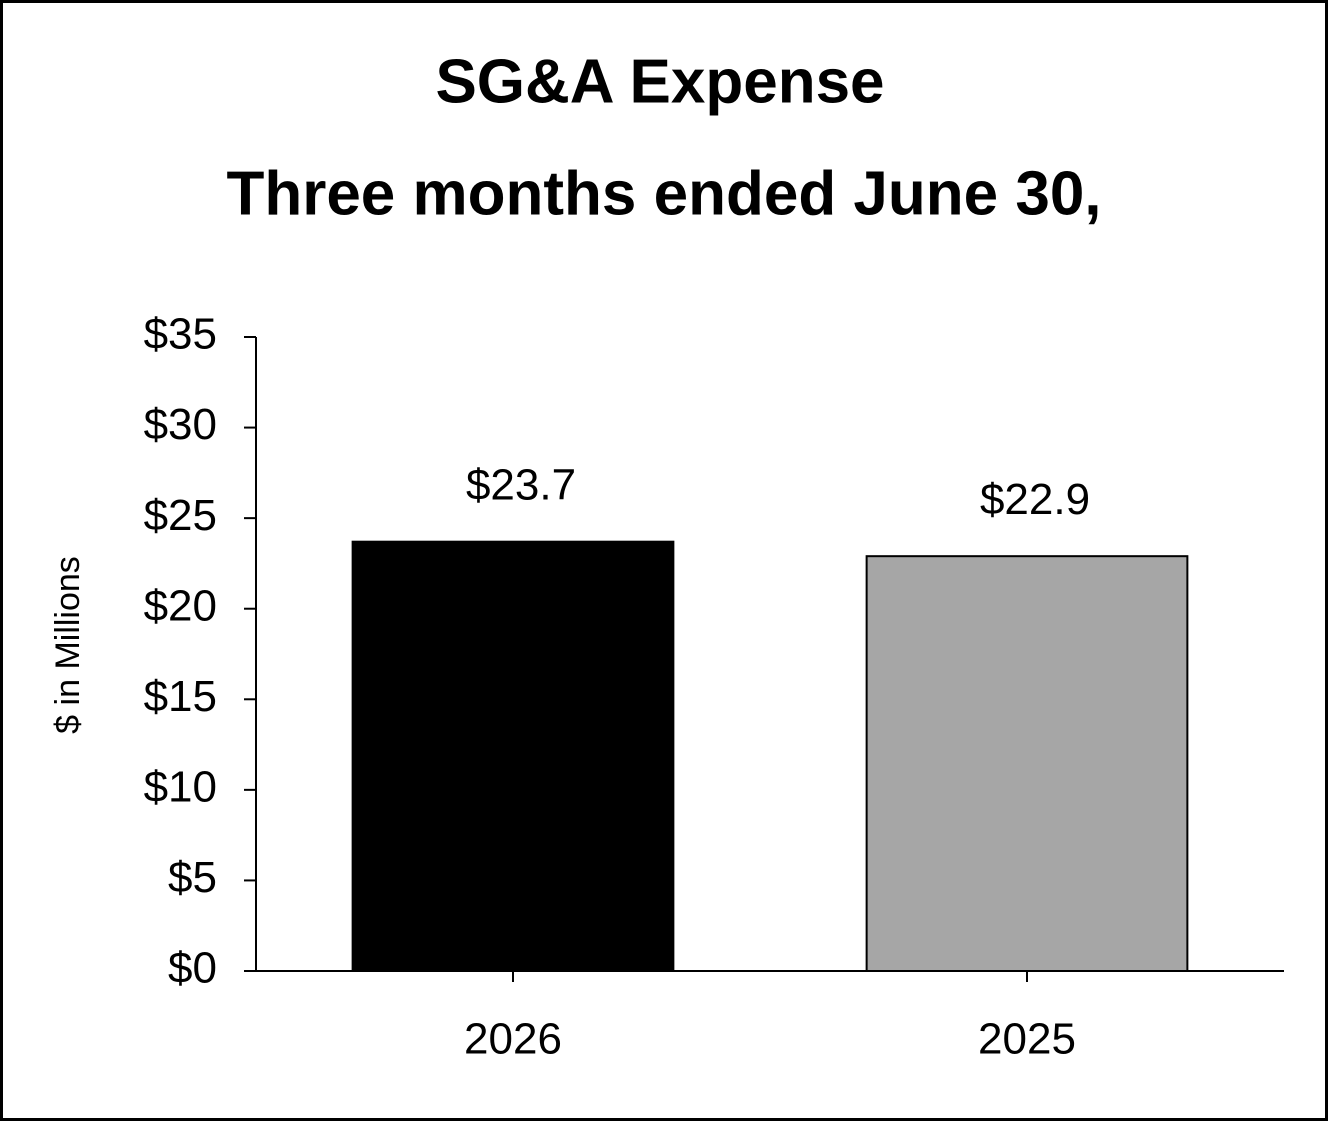 The image size is (1329, 1122). Describe the element at coordinates (659, 81) in the screenshot. I see `chart-title: SG&A Expense` at that location.